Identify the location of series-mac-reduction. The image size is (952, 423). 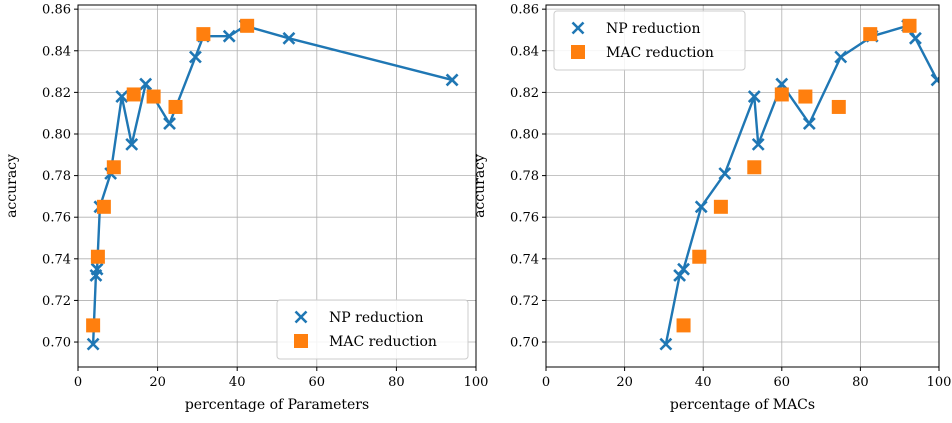
(170, 175).